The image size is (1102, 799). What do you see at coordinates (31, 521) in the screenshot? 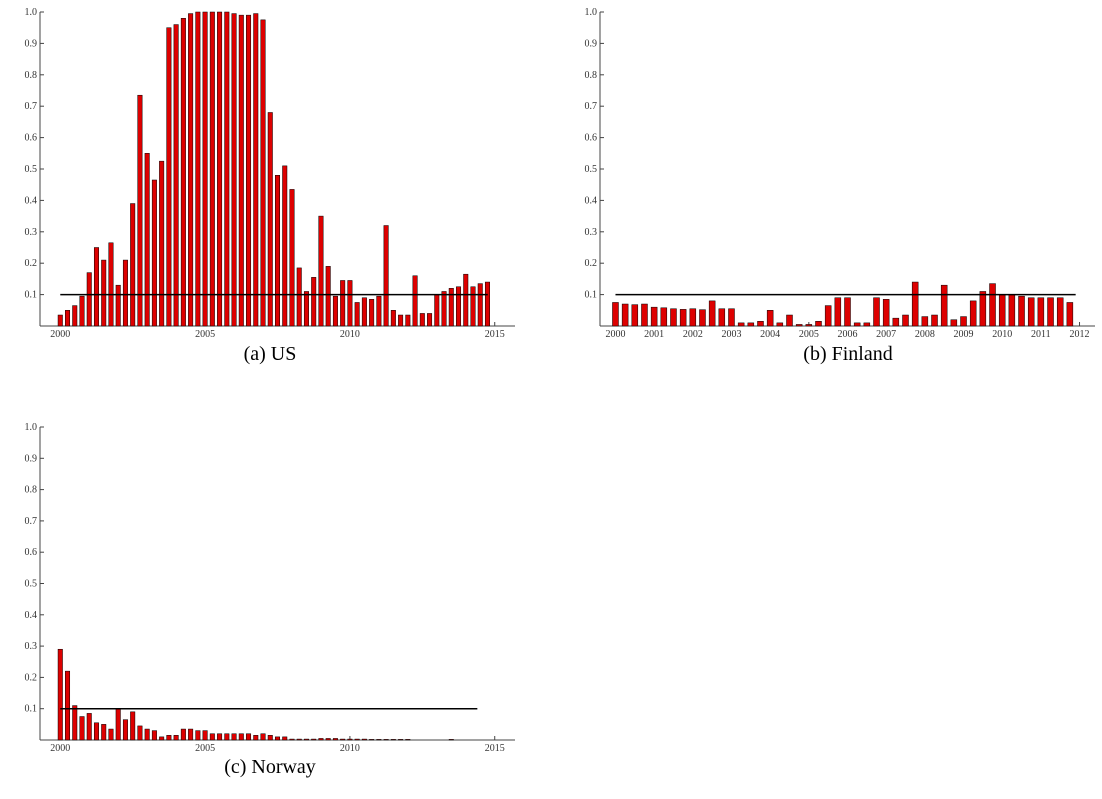
I see `y-tick-label: 0.7` at bounding box center [31, 521].